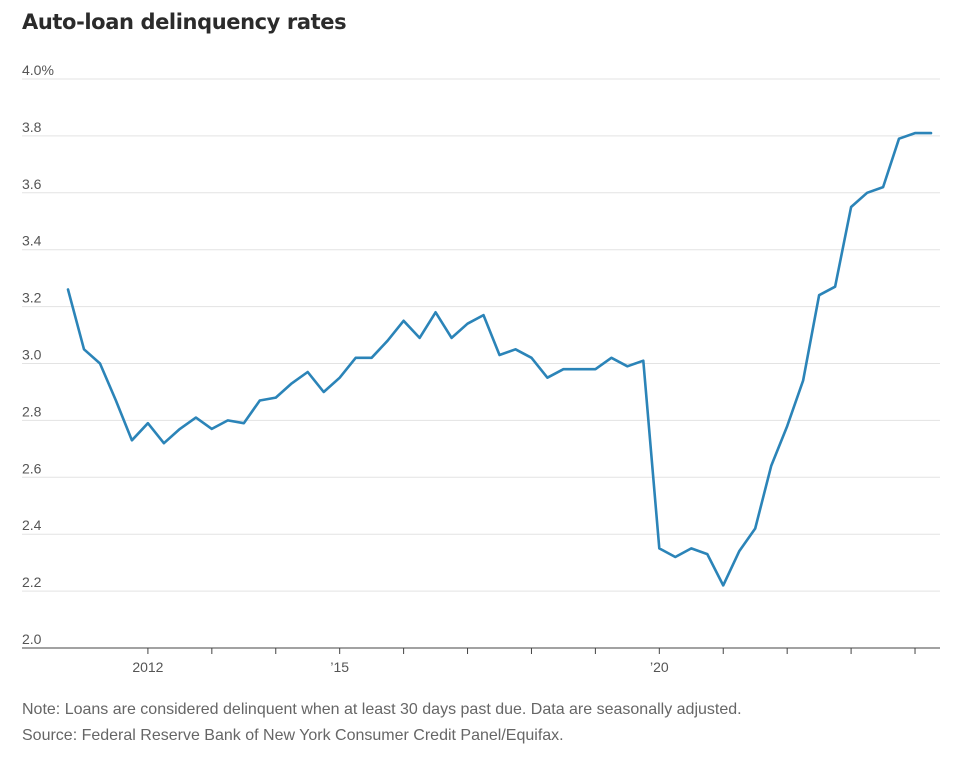 Image resolution: width=959 pixels, height=764 pixels. I want to click on y-tick-label: 3.0, so click(32, 355).